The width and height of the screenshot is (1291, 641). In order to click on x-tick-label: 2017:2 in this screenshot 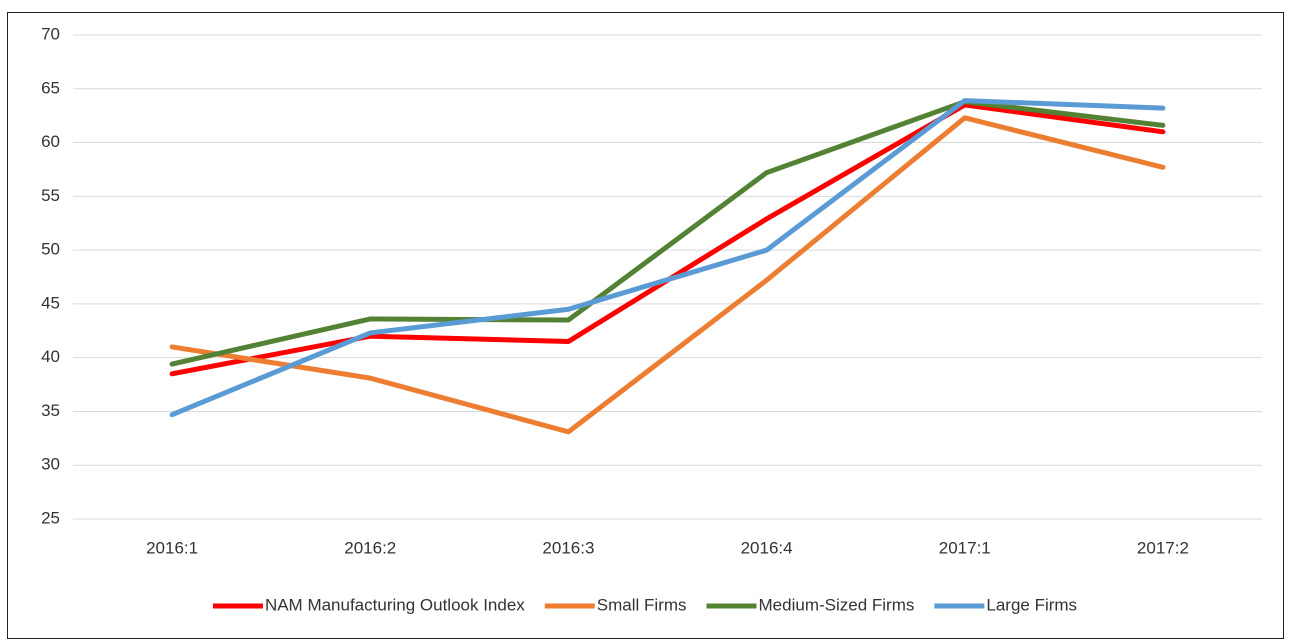, I will do `click(1163, 547)`.